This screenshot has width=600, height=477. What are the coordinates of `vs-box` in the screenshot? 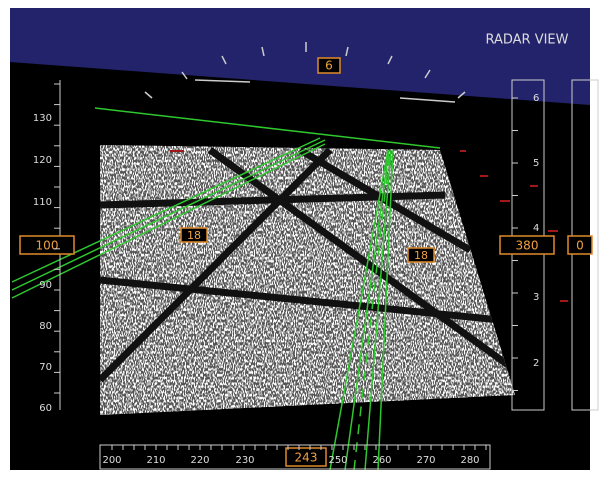 It's located at (580, 245).